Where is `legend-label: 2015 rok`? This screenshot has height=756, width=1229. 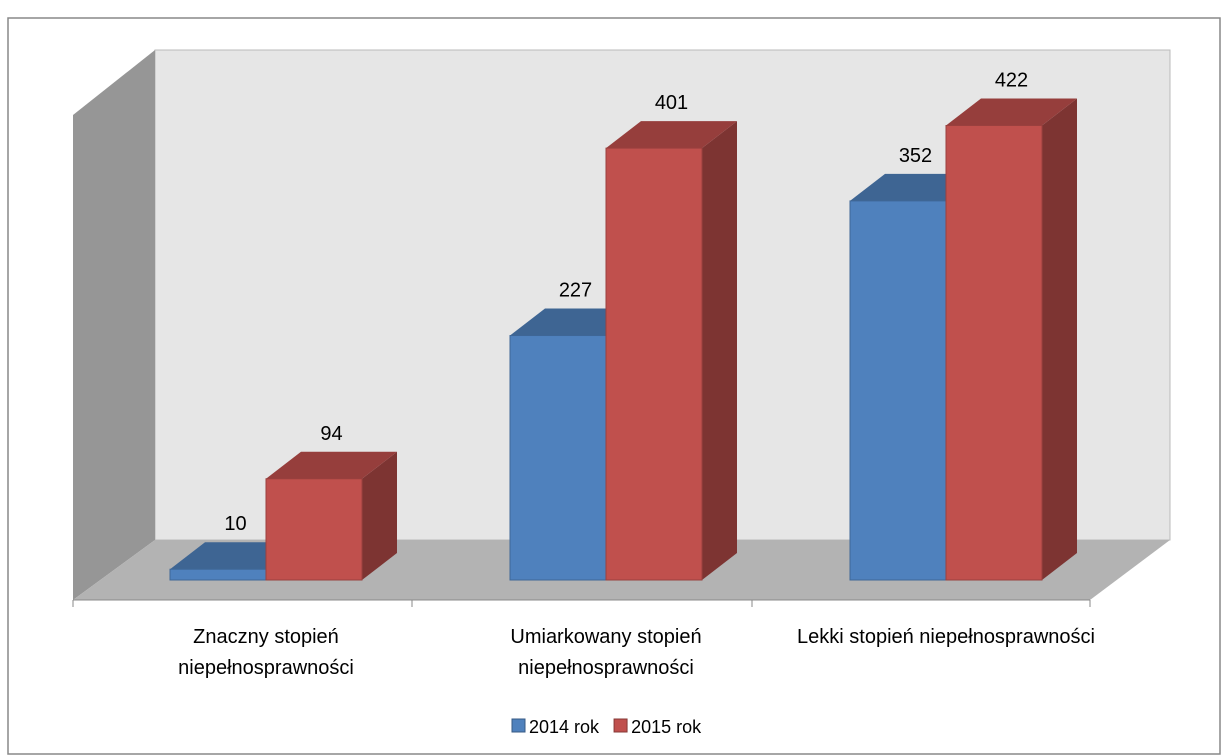 legend-label: 2015 rok is located at coordinates (666, 727).